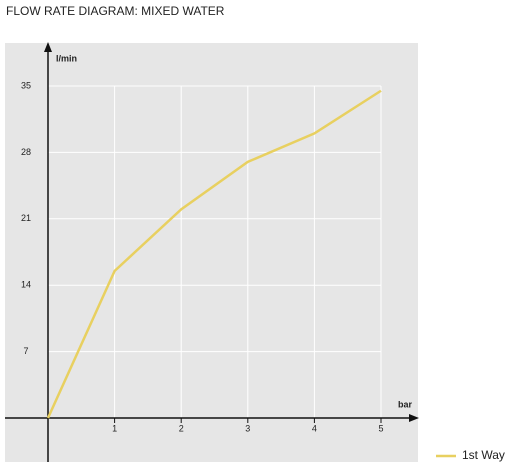 This screenshot has width=508, height=472. What do you see at coordinates (26, 85) in the screenshot?
I see `y-tick-label: 35` at bounding box center [26, 85].